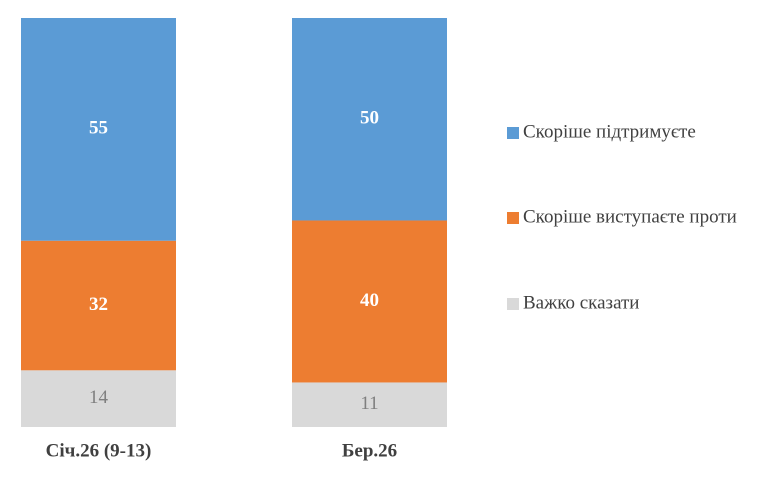  I want to click on x-tick-label: Січ.26 (9-13), so click(99, 450).